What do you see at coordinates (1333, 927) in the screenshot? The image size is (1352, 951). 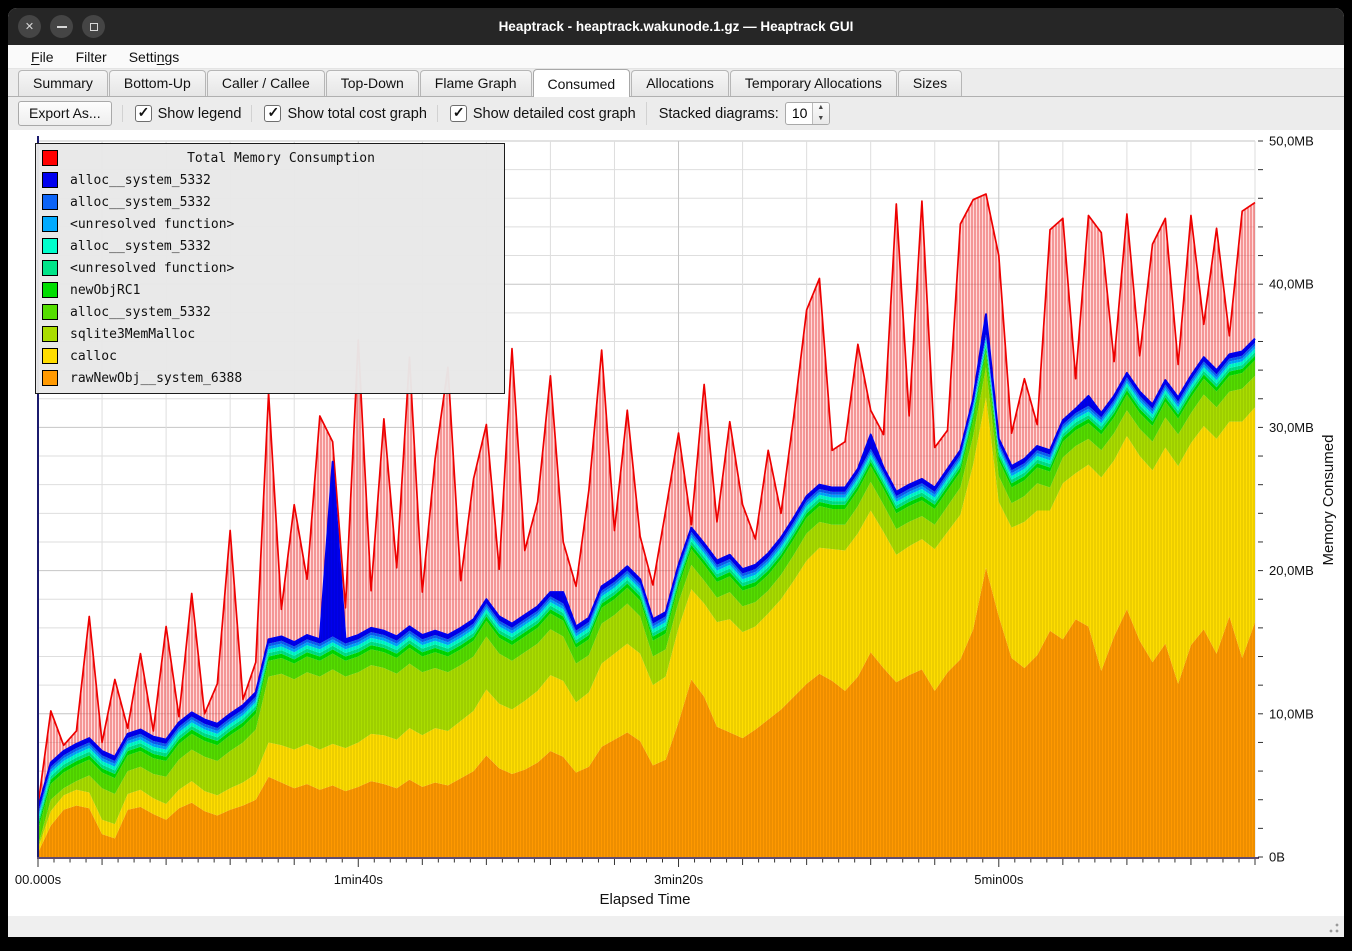 I see `resize-grip` at bounding box center [1333, 927].